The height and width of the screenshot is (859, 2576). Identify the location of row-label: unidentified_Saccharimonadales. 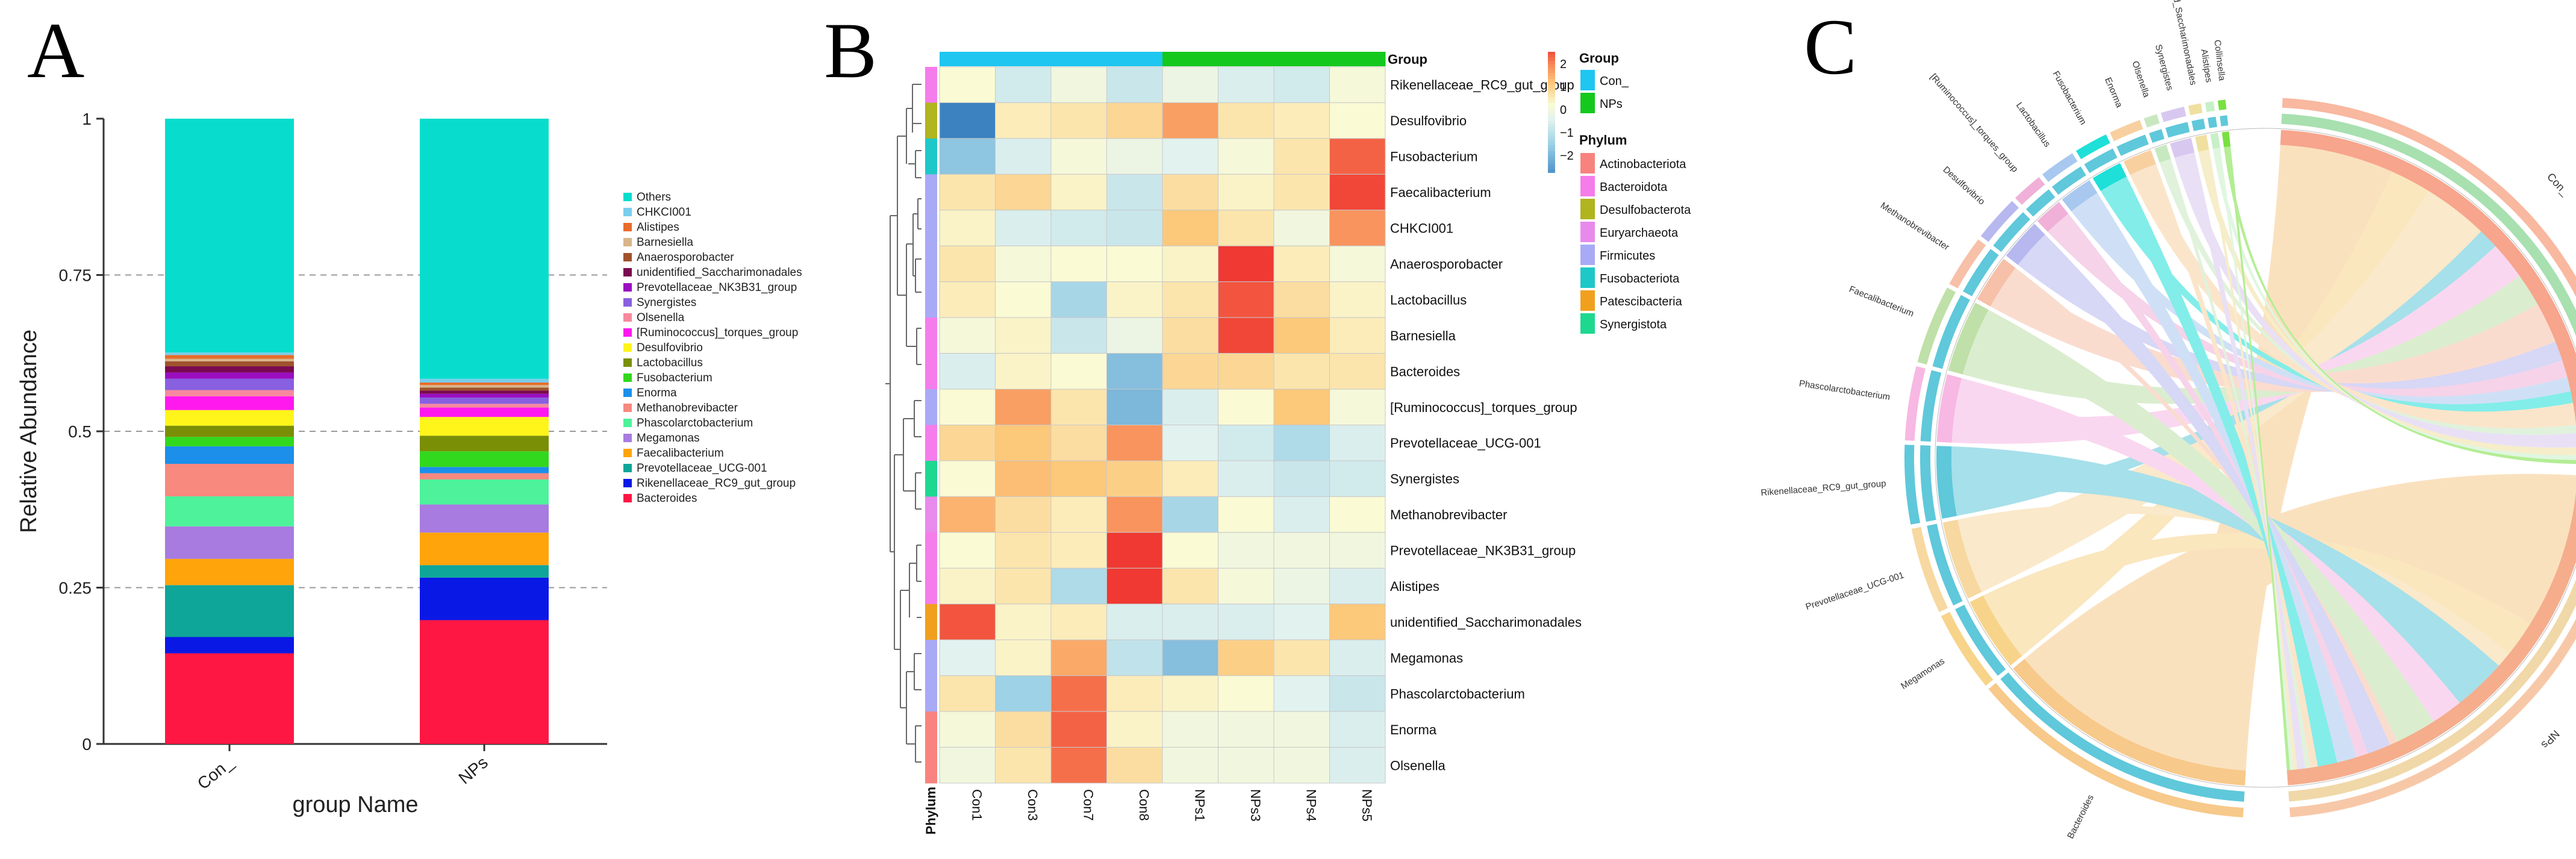
(1486, 621).